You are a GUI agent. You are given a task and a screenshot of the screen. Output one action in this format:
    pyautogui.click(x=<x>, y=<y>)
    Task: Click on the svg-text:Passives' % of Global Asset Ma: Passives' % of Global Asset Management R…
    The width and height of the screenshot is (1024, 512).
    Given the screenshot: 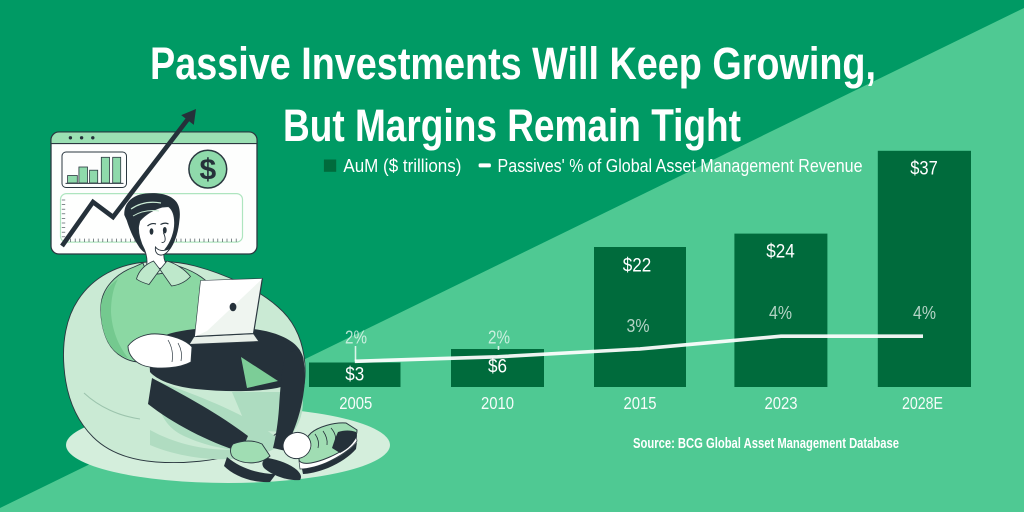 What is the action you would take?
    pyautogui.click(x=680, y=166)
    